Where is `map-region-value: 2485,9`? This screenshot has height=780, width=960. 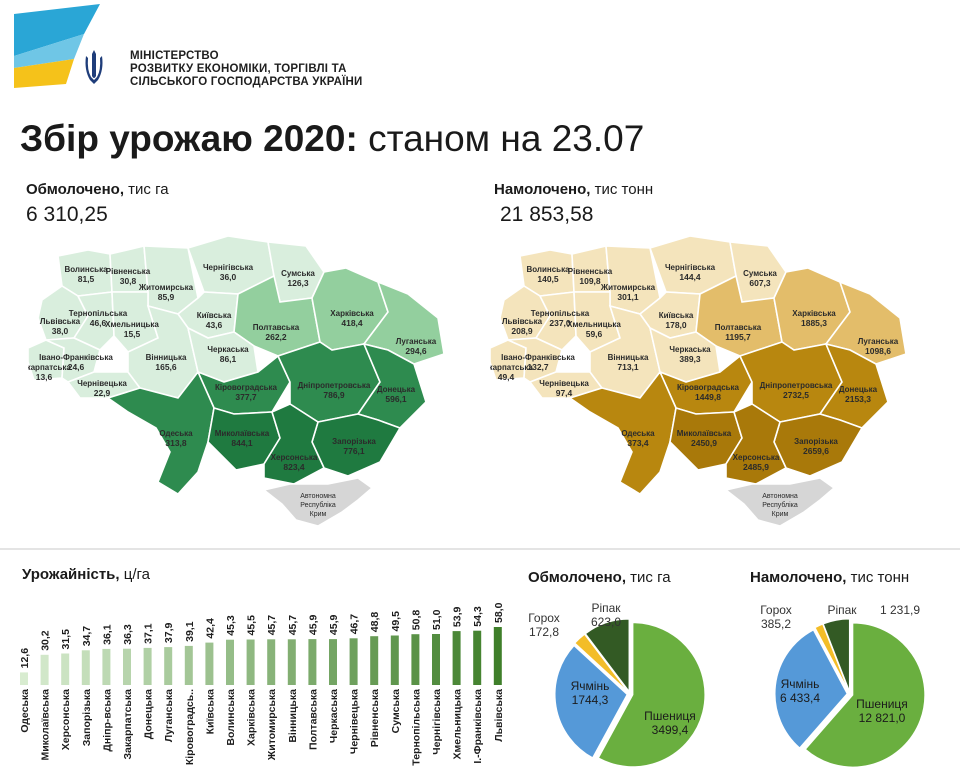 map-region-value: 2485,9 is located at coordinates (756, 467).